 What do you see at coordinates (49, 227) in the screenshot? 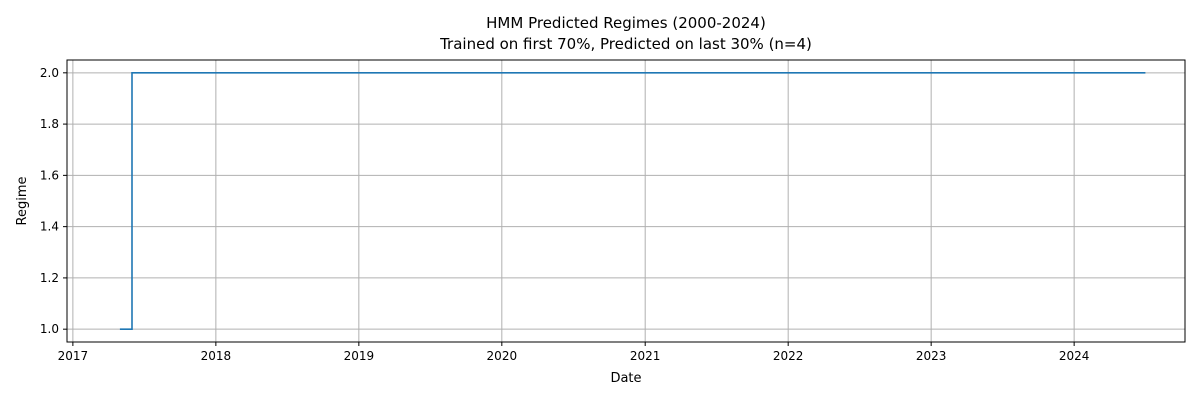
I see `y-tick-label: 1.4` at bounding box center [49, 227].